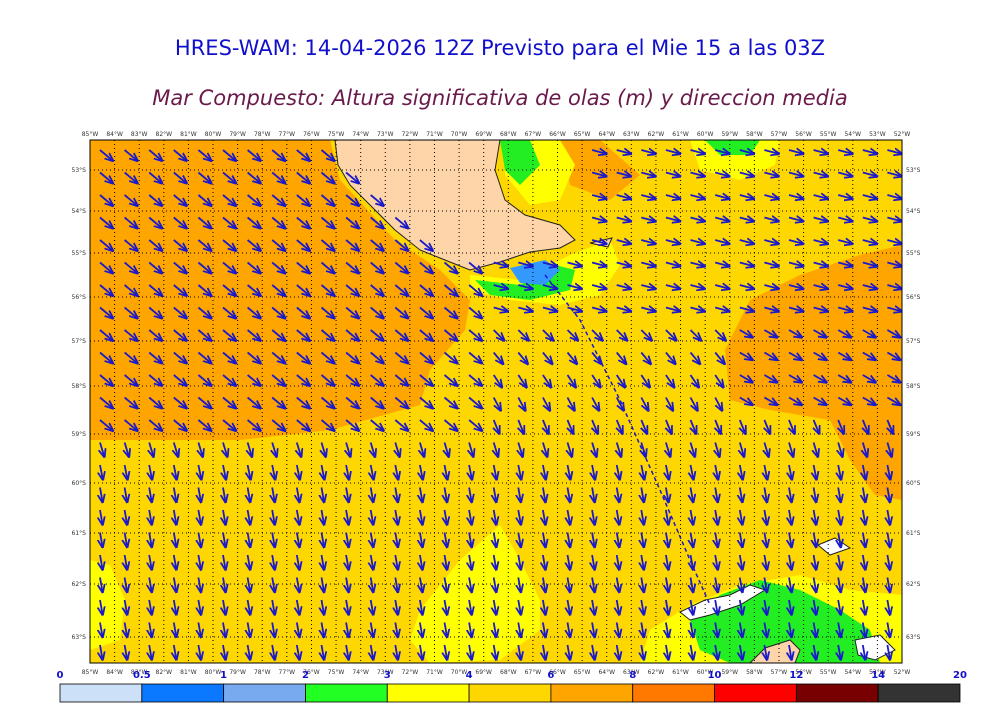 The image size is (1000, 707). I want to click on calm-area-sw, so click(107, 605).